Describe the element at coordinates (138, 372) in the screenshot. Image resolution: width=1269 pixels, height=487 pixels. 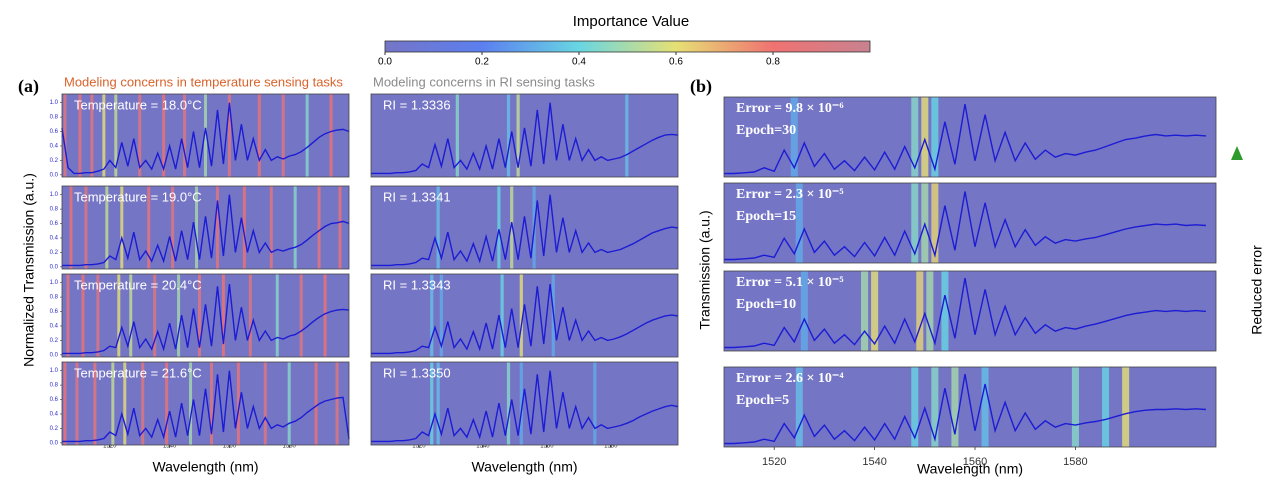
I see `panel-annotation: Temperature = 21.6°C` at that location.